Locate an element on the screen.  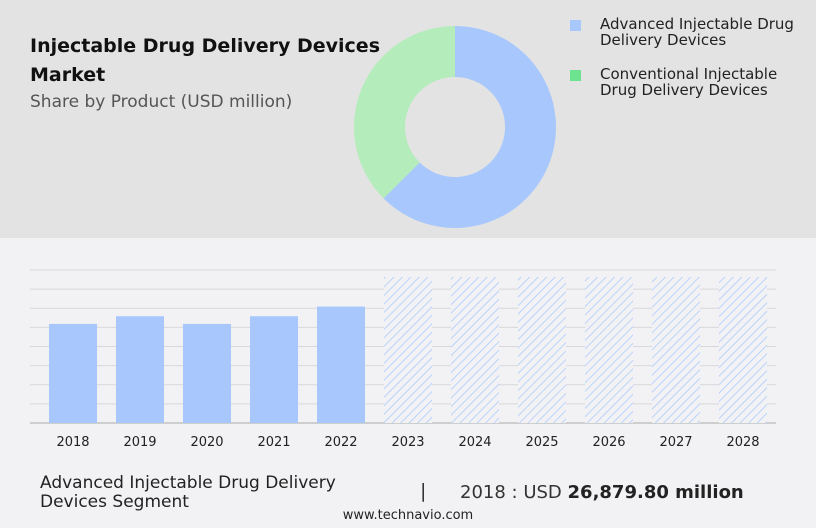
source-url: www.technavio.com is located at coordinates (408, 515).